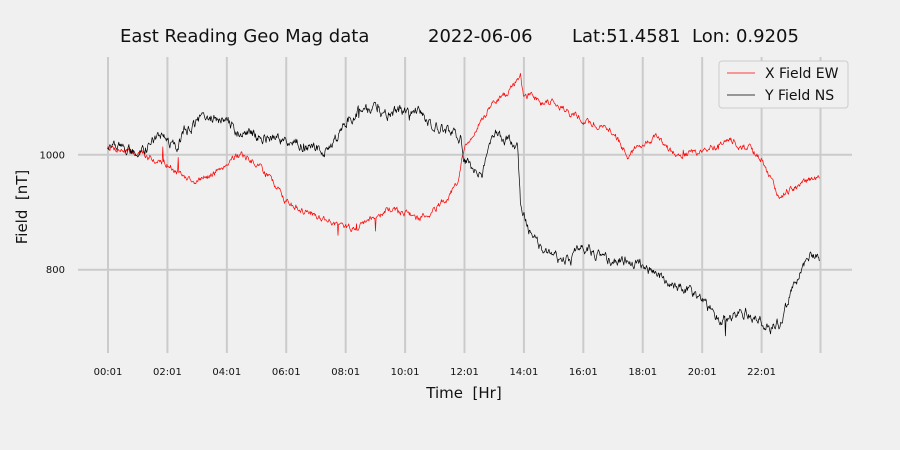 The width and height of the screenshot is (900, 450). I want to click on x-tick-label-4: 08:01, so click(345, 372).